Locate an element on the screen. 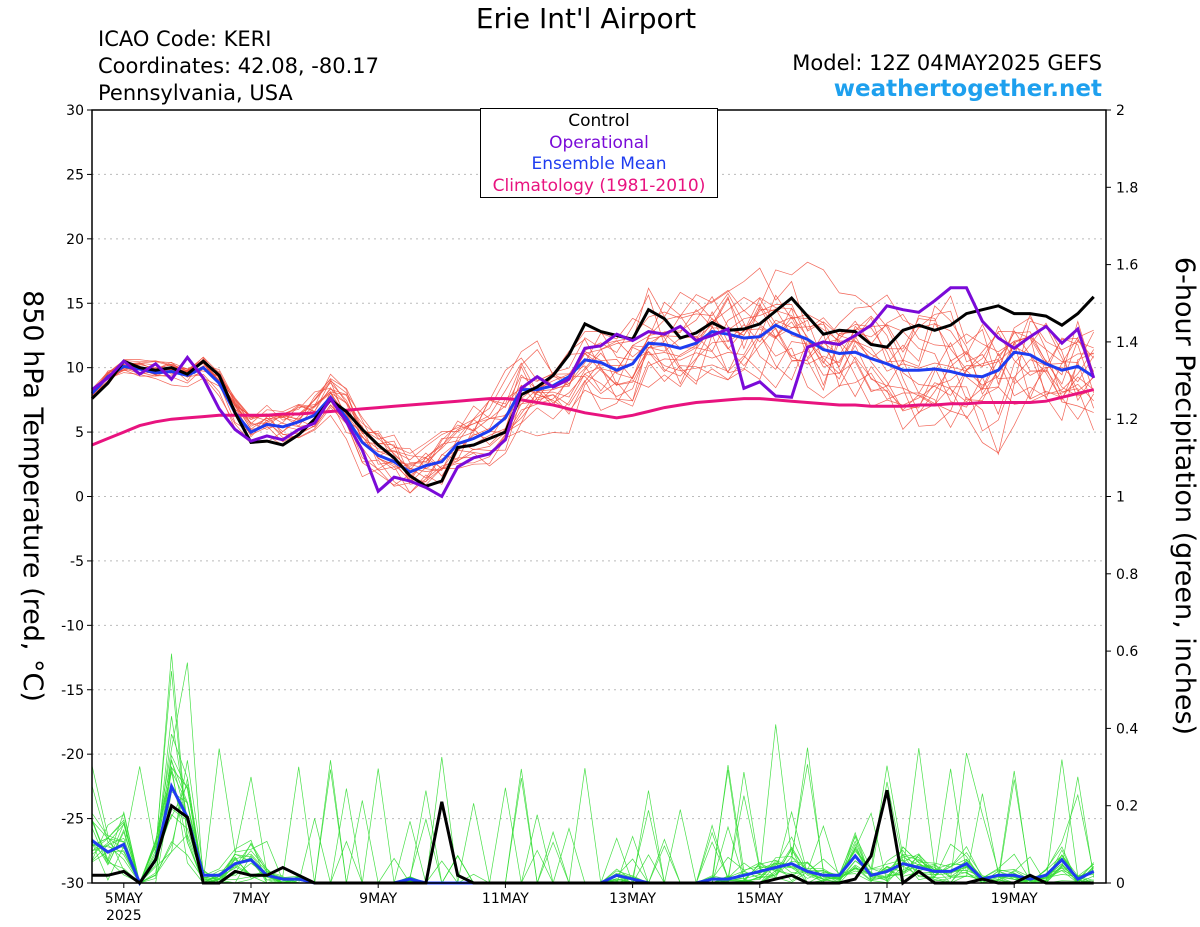  left-tick-label: -5 is located at coordinates (77, 562).